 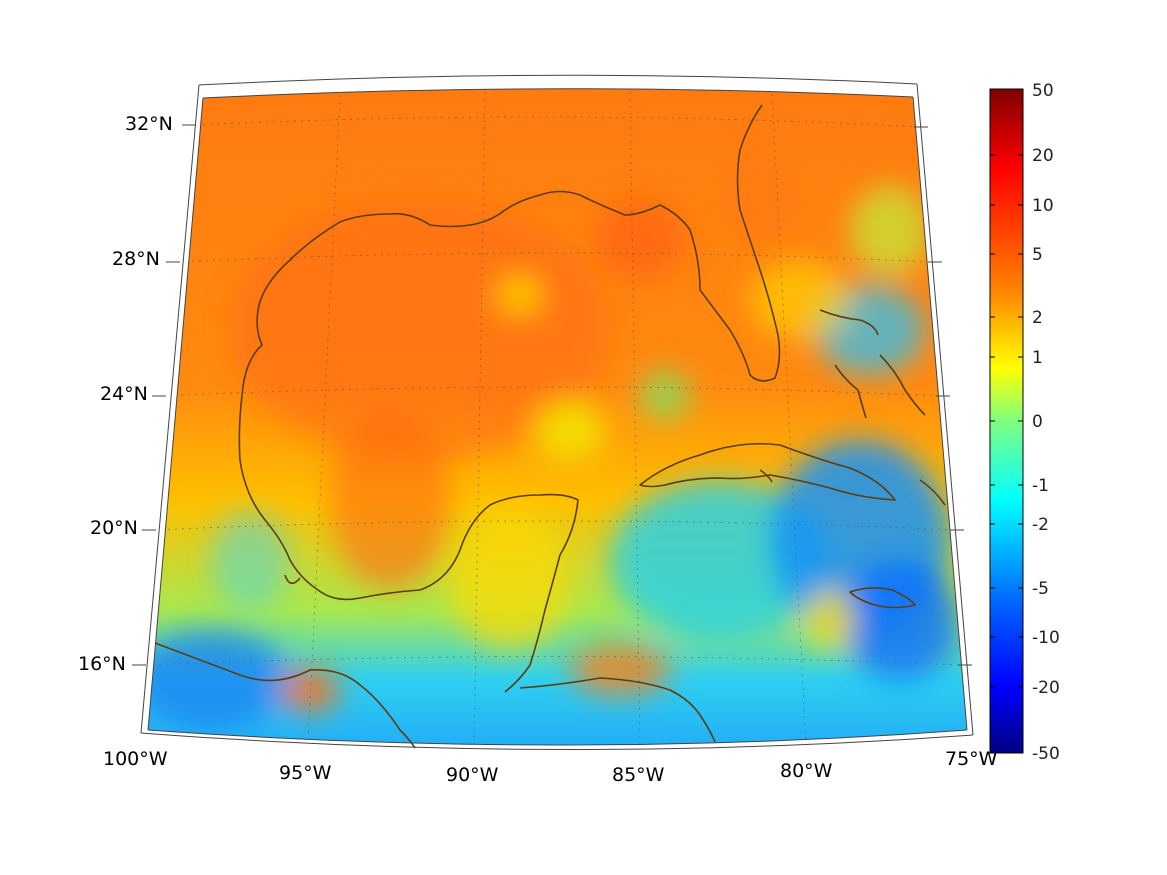 What do you see at coordinates (1040, 589) in the screenshot?
I see `colorbar-label-neg5: -5` at bounding box center [1040, 589].